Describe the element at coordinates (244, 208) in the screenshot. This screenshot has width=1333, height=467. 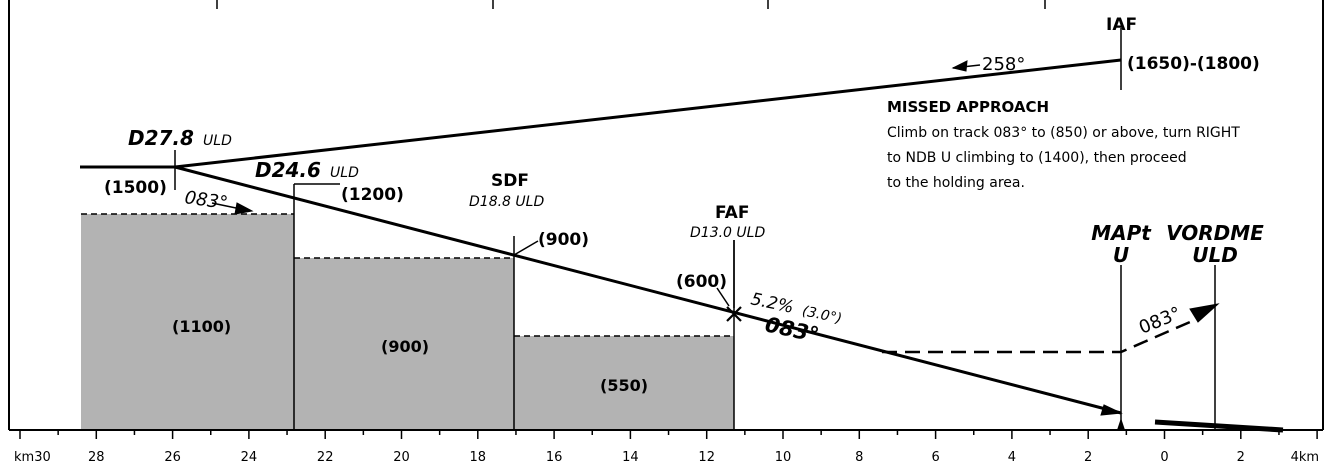
I see `track-083-arrow-icon` at that location.